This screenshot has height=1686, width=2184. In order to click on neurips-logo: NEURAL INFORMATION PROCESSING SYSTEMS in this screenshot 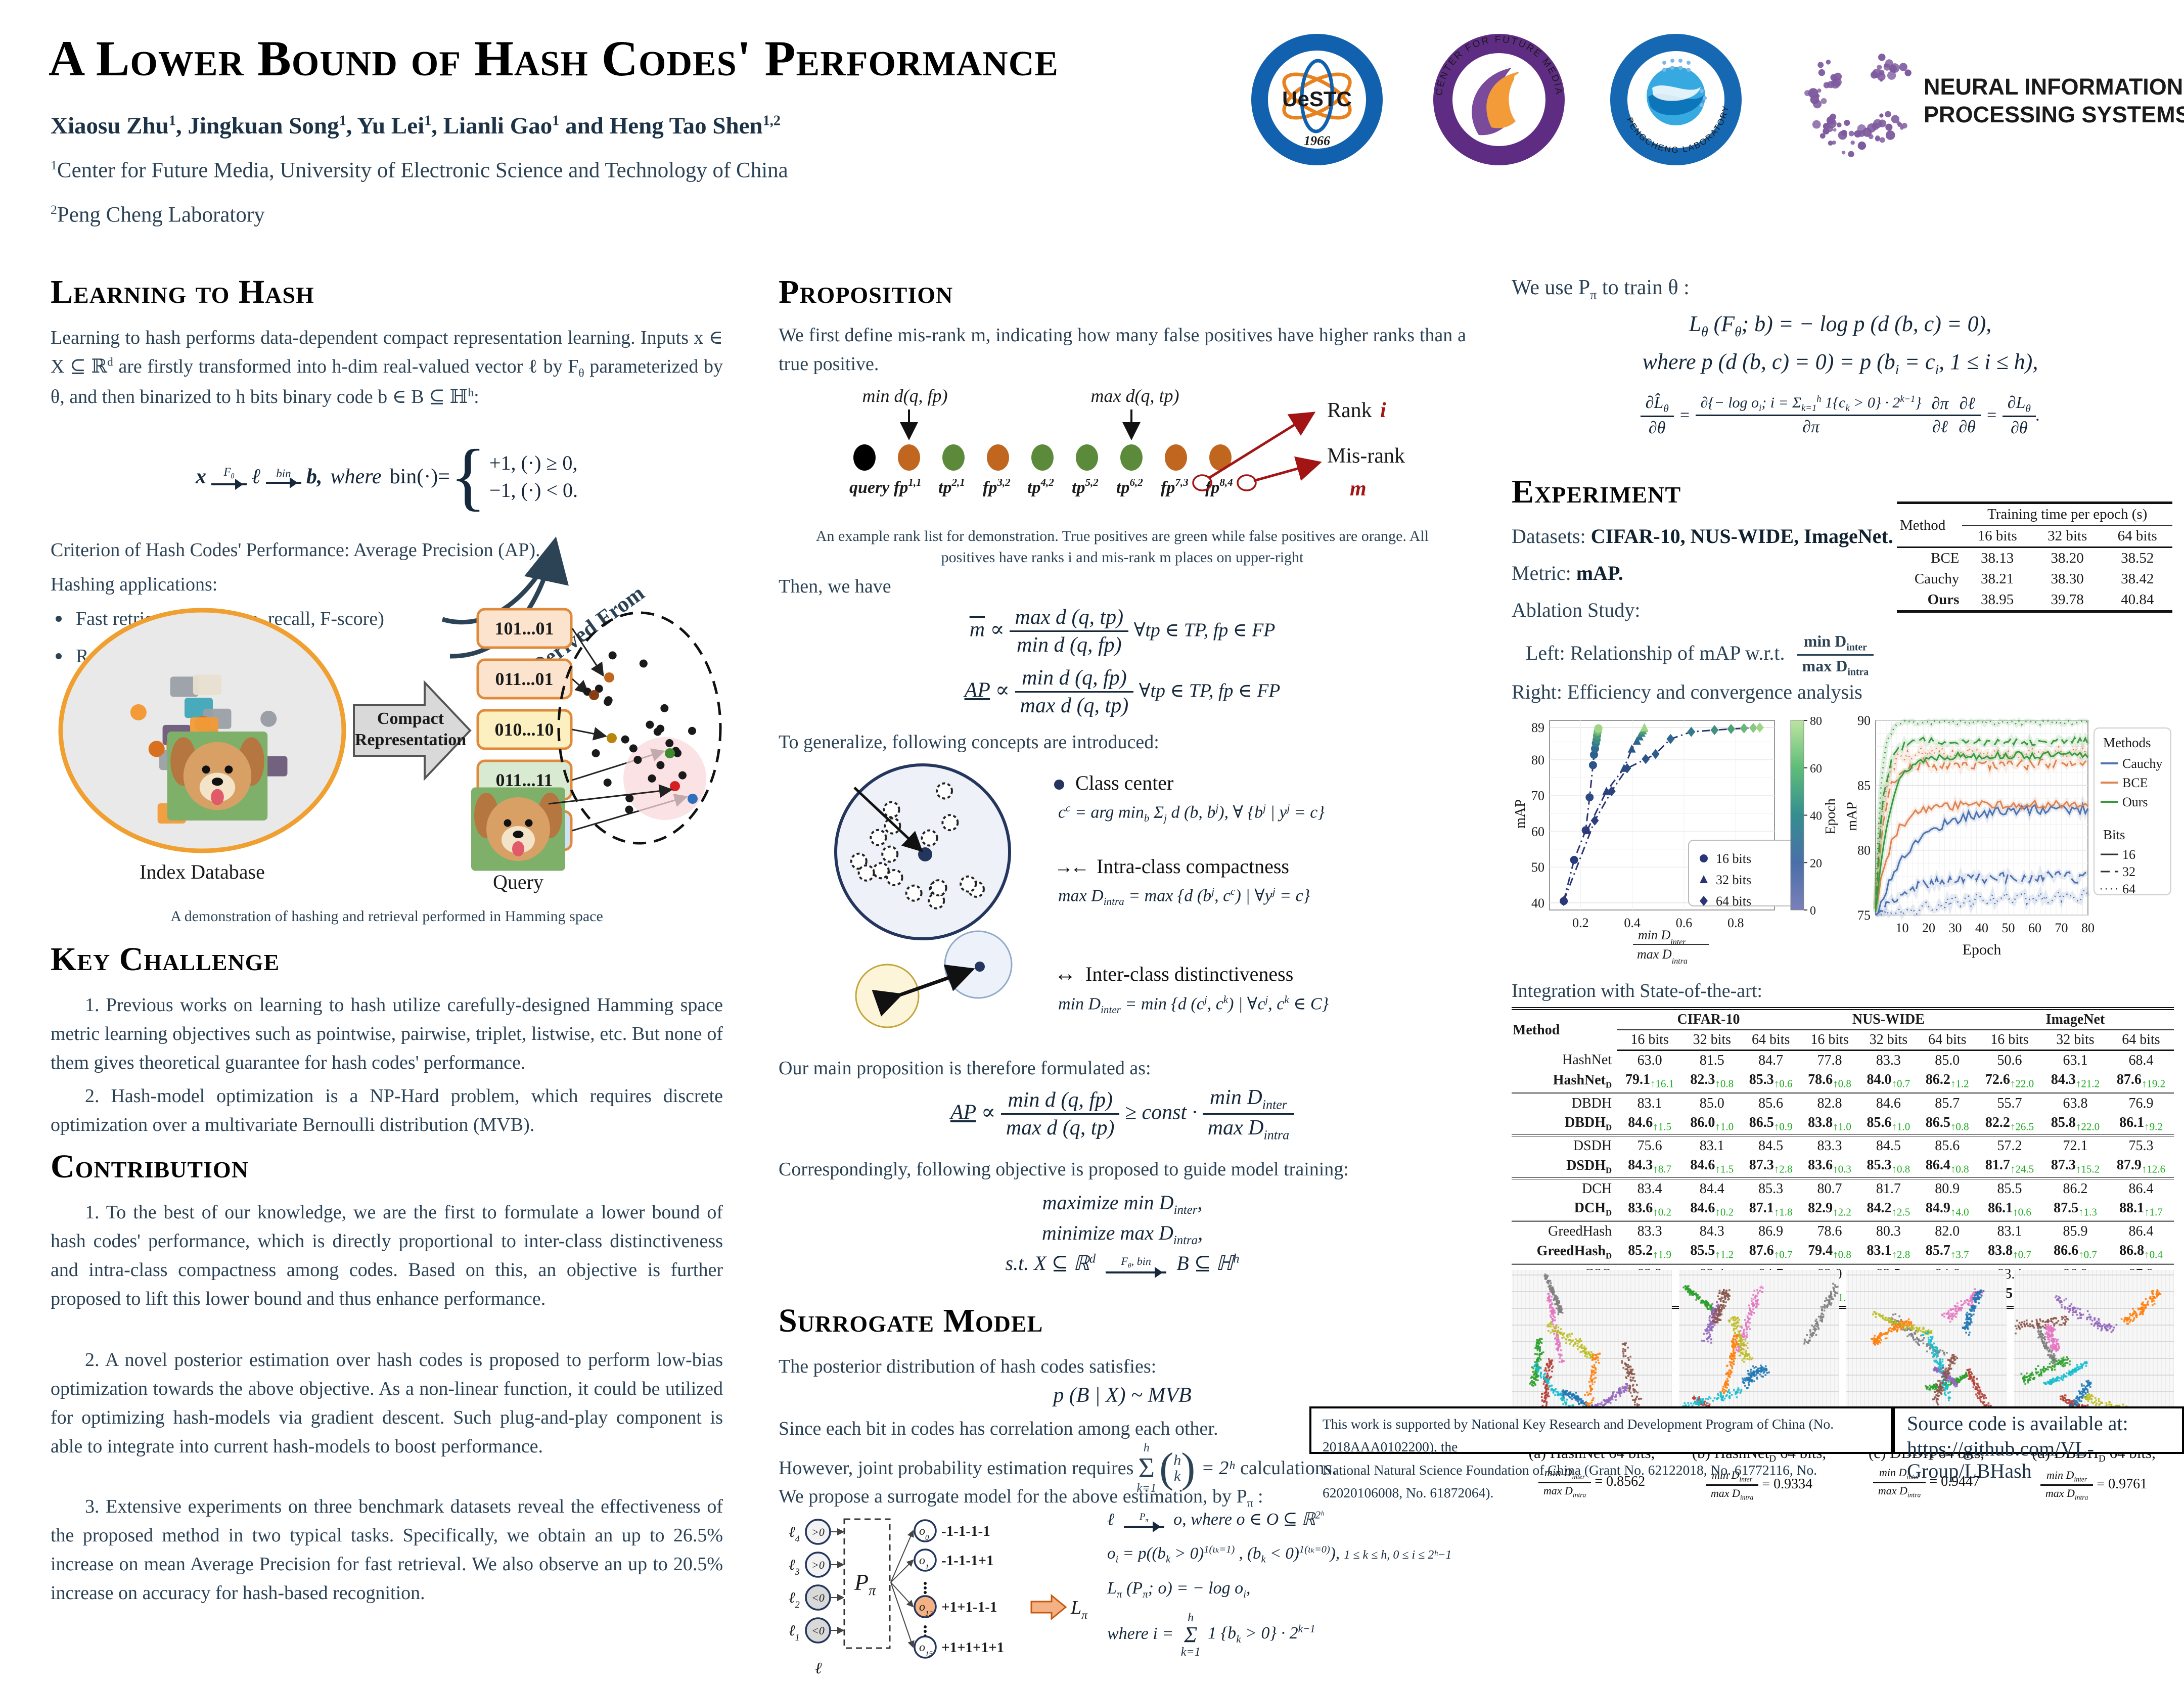, I will do `click(1989, 102)`.